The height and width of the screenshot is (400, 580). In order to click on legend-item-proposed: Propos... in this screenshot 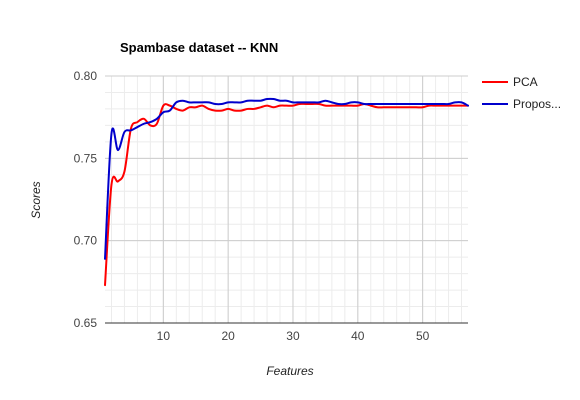, I will do `click(521, 104)`.